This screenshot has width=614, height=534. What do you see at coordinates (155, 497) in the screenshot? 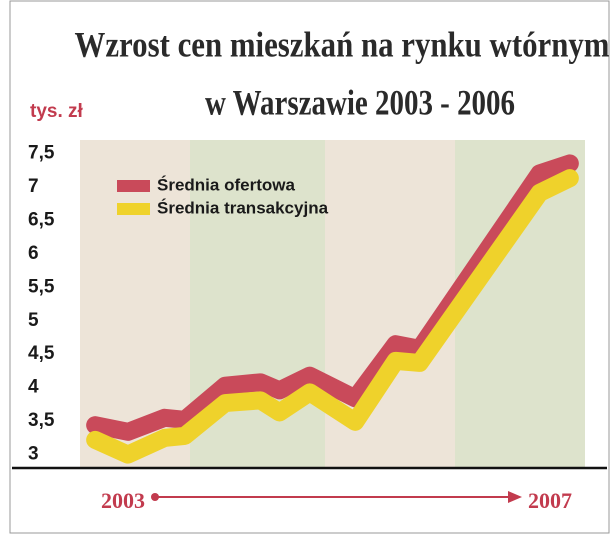
I see `arrow-start` at bounding box center [155, 497].